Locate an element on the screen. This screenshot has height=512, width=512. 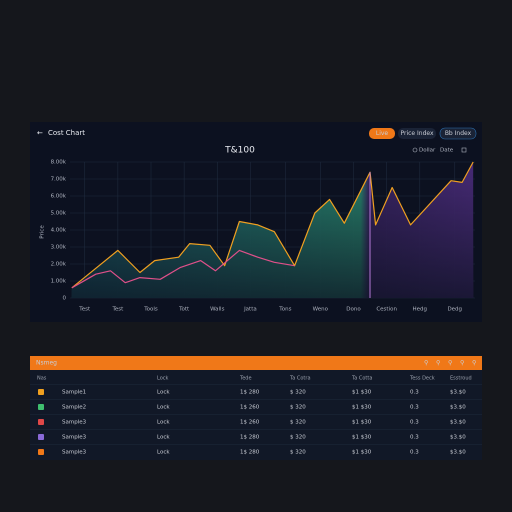
bb-index-label: Bb Index is located at coordinates (458, 133).